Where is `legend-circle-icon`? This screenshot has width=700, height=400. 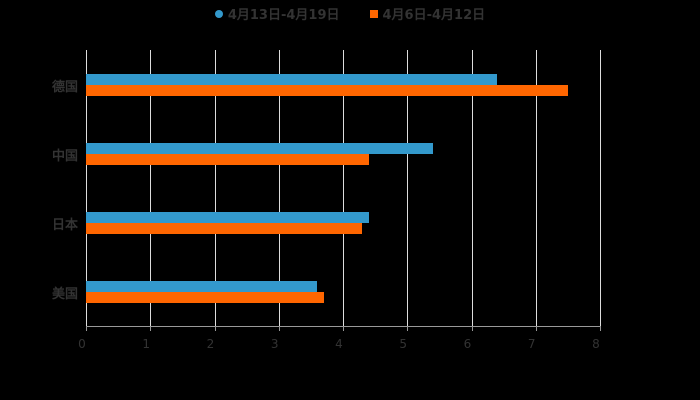 legend-circle-icon is located at coordinates (218, 13).